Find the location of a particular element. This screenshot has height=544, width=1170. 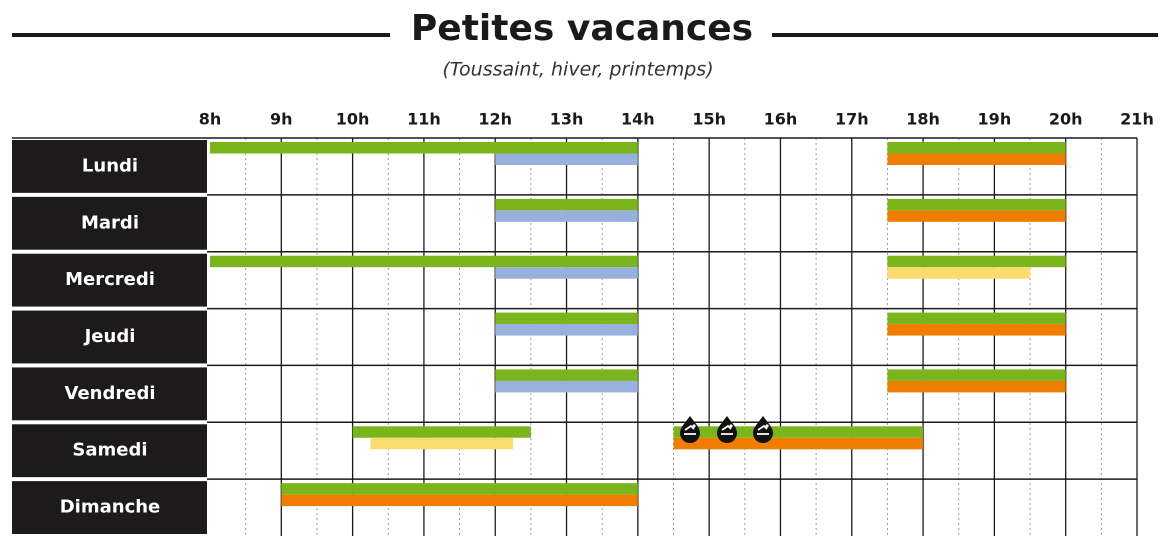

hour-label: 15h is located at coordinates (709, 119).